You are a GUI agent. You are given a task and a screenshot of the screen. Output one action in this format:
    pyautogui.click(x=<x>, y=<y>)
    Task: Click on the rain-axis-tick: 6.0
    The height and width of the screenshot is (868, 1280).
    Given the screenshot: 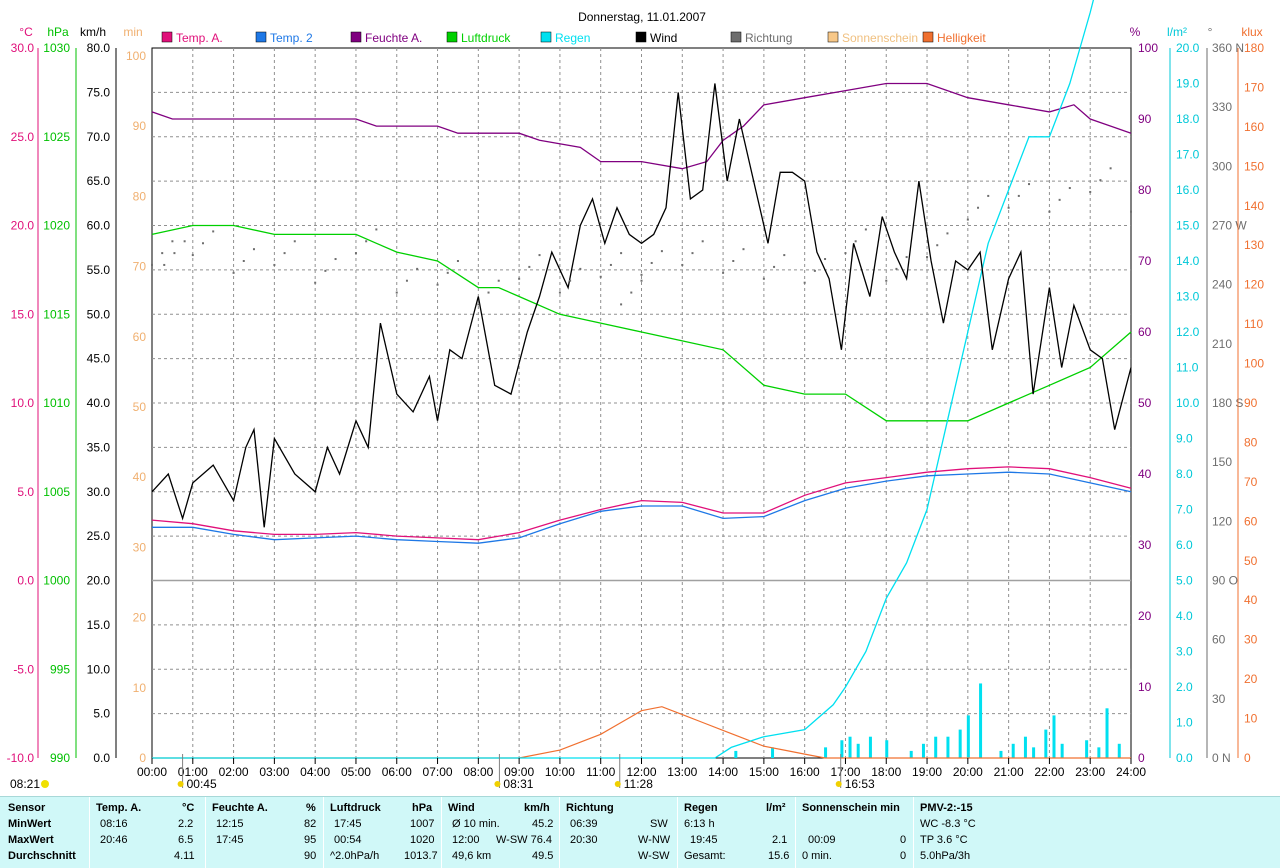 What is the action you would take?
    pyautogui.click(x=1184, y=545)
    